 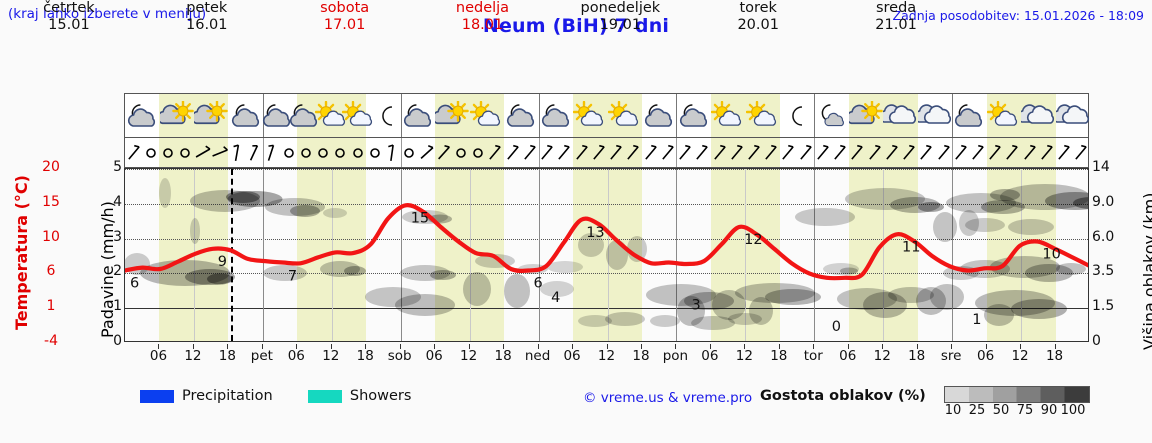 What do you see at coordinates (832, 117) in the screenshot?
I see `moon-cloud-small-icon` at bounding box center [832, 117].